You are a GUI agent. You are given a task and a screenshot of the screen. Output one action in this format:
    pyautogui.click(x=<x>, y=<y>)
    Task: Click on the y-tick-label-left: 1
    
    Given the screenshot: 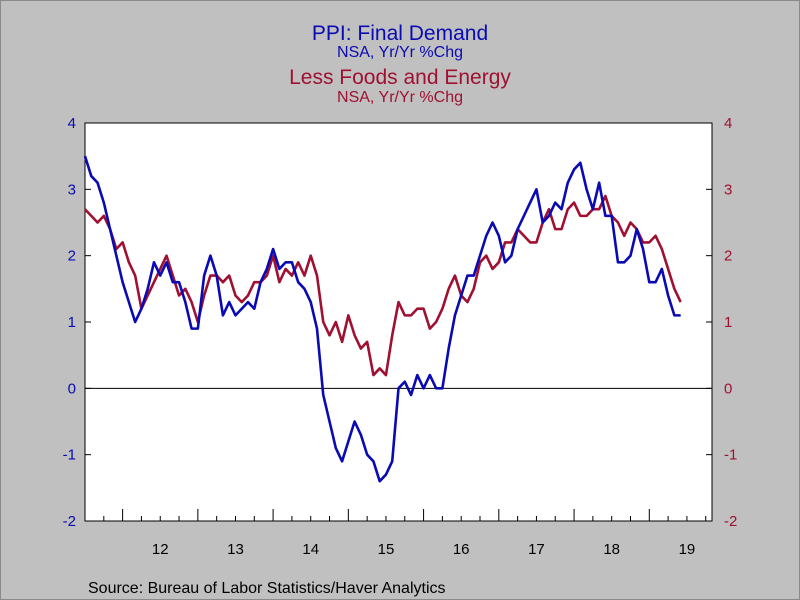 What is the action you would take?
    pyautogui.click(x=72, y=322)
    